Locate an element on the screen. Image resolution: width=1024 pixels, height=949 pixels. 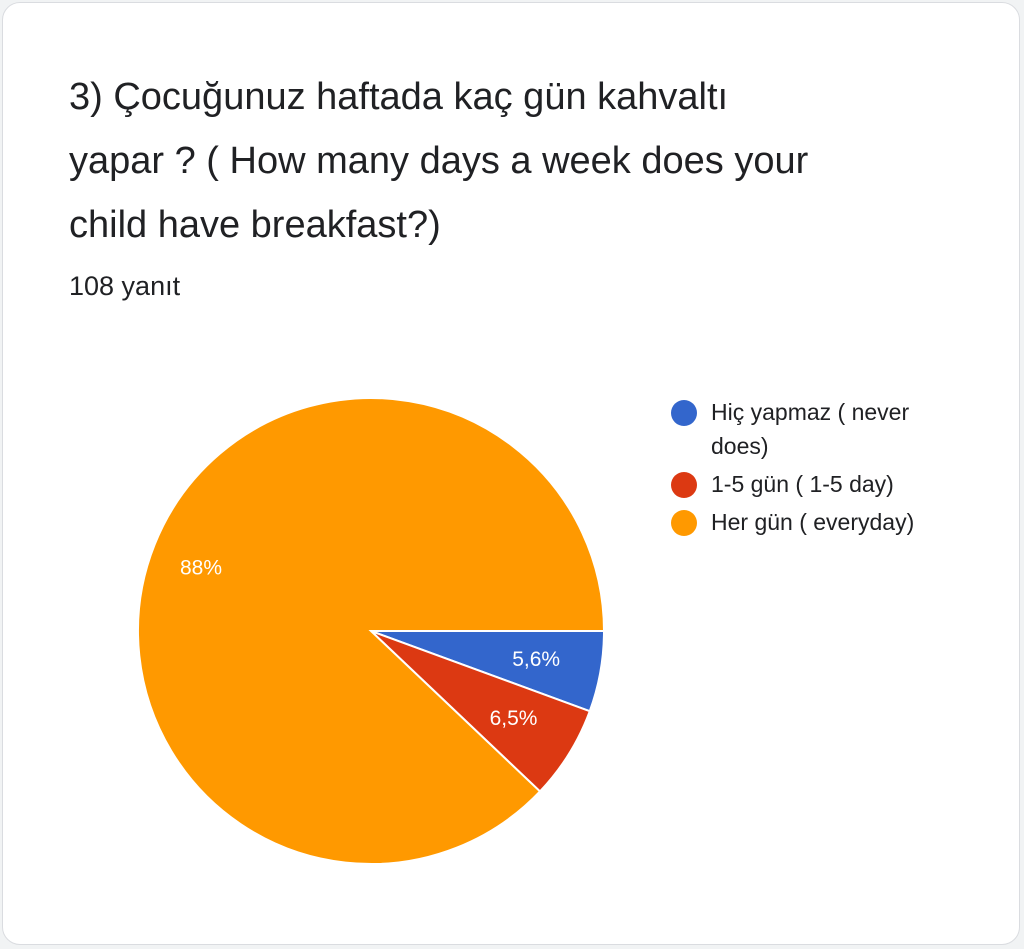
legend-item-1-5-days: 1-5 gün ( 1-5 day) is located at coordinates (821, 484).